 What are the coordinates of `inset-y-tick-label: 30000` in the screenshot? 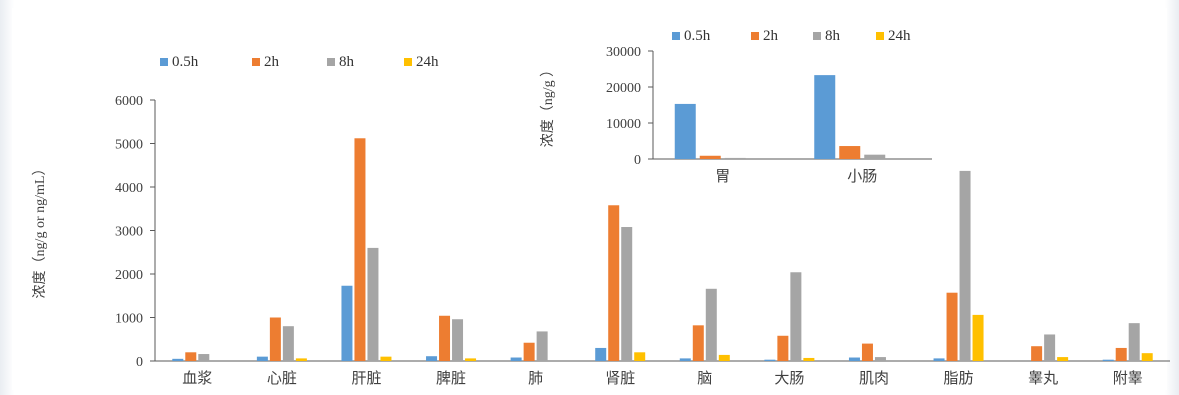 It's located at (623, 52).